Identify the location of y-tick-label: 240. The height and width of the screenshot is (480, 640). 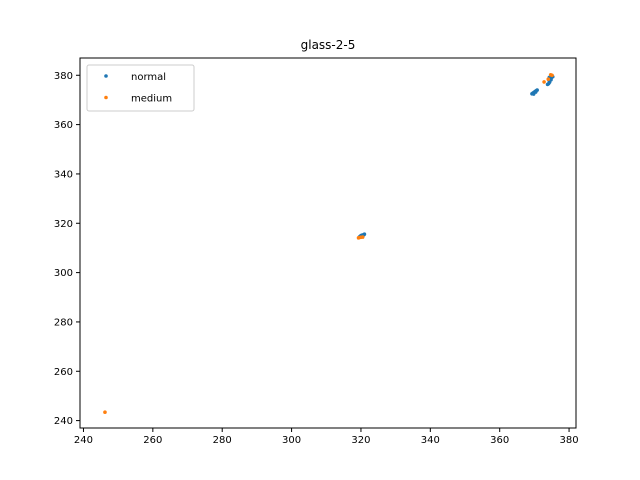
(63, 421).